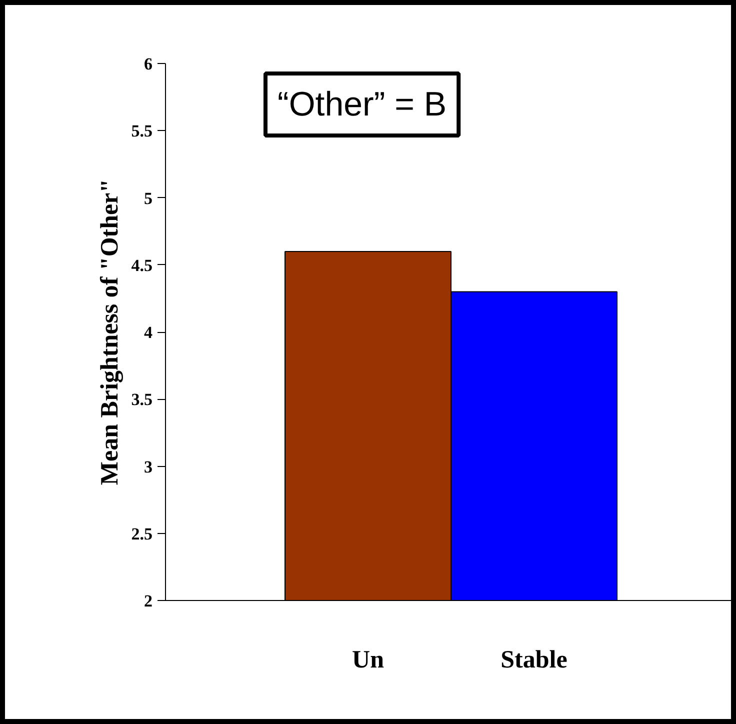  I want to click on y-tick-label: 3, so click(148, 466).